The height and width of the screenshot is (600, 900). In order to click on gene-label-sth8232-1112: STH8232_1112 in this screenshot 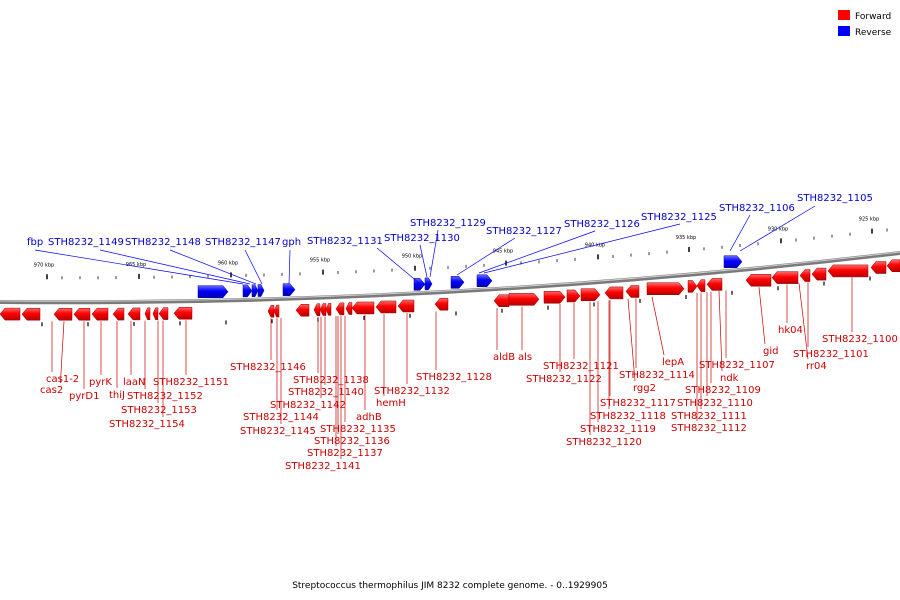, I will do `click(709, 428)`.